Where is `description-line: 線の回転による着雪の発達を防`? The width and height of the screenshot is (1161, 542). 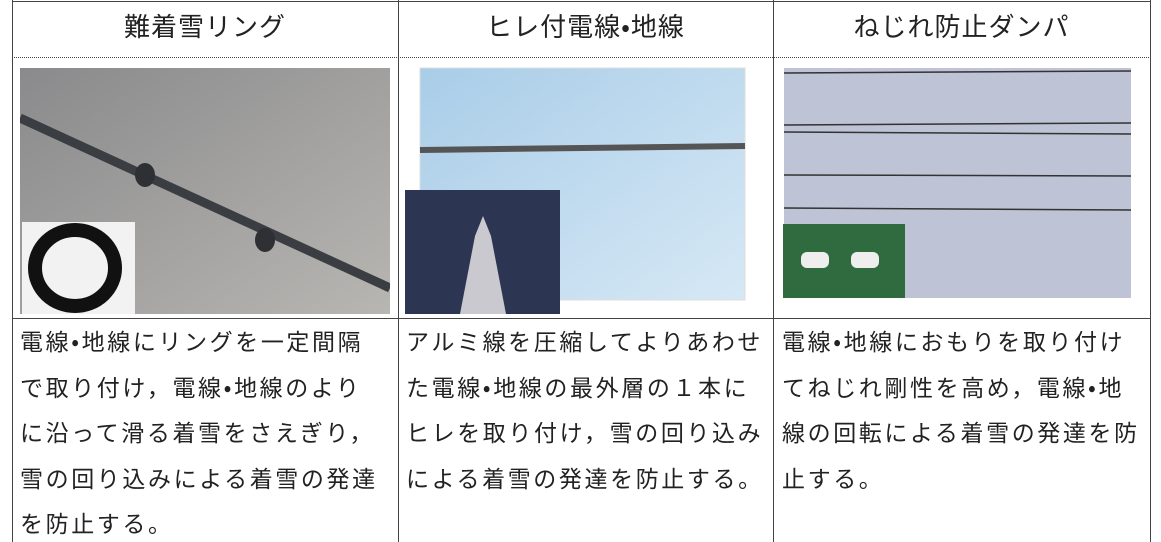
description-line: 線の回転による着雪の発達を防 is located at coordinates (961, 433).